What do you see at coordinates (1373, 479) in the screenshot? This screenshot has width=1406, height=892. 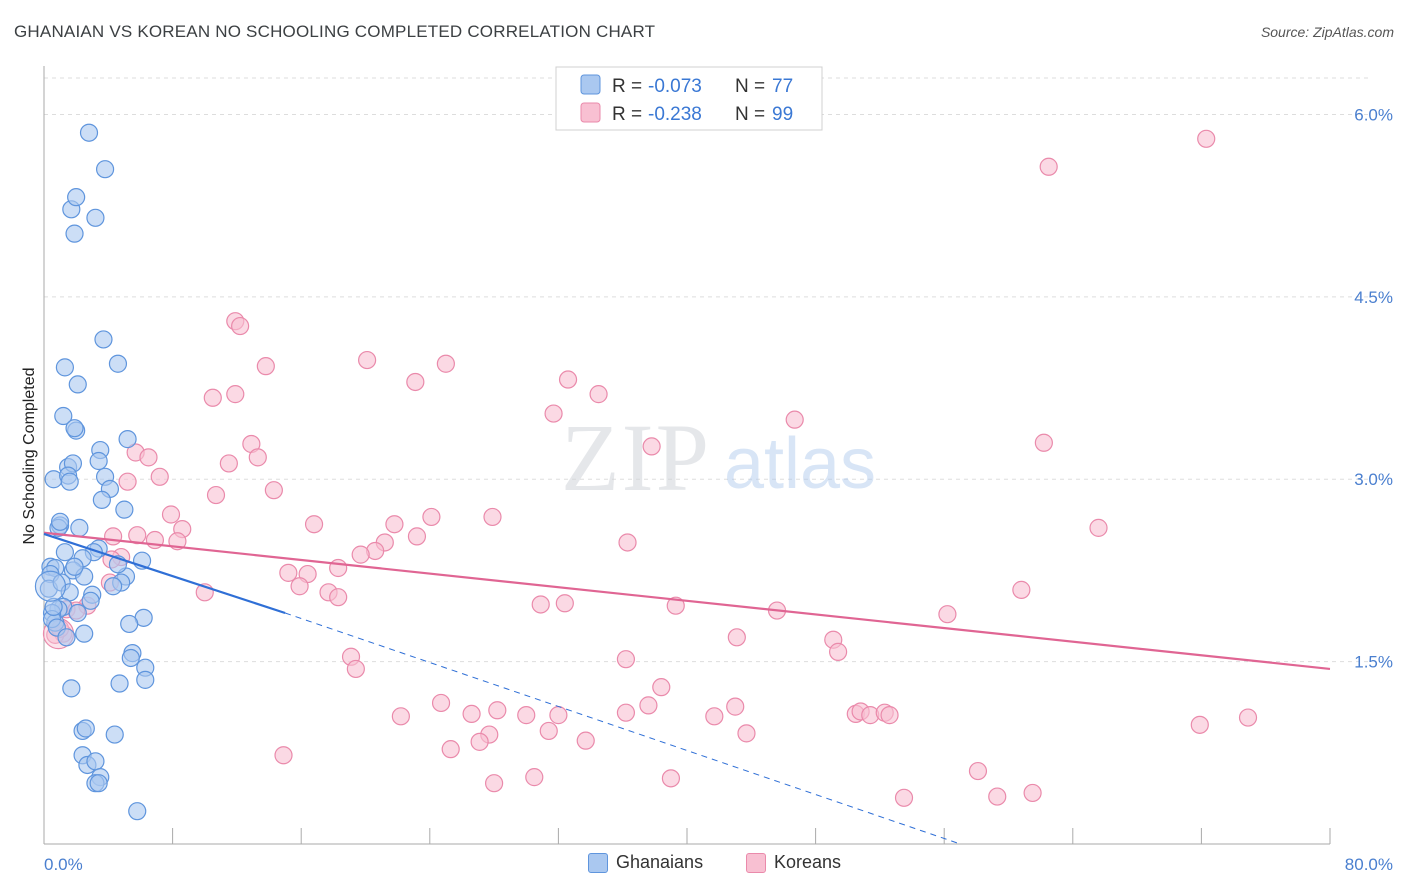 I see `y-tick-label-1: 3.0%` at bounding box center [1373, 479].